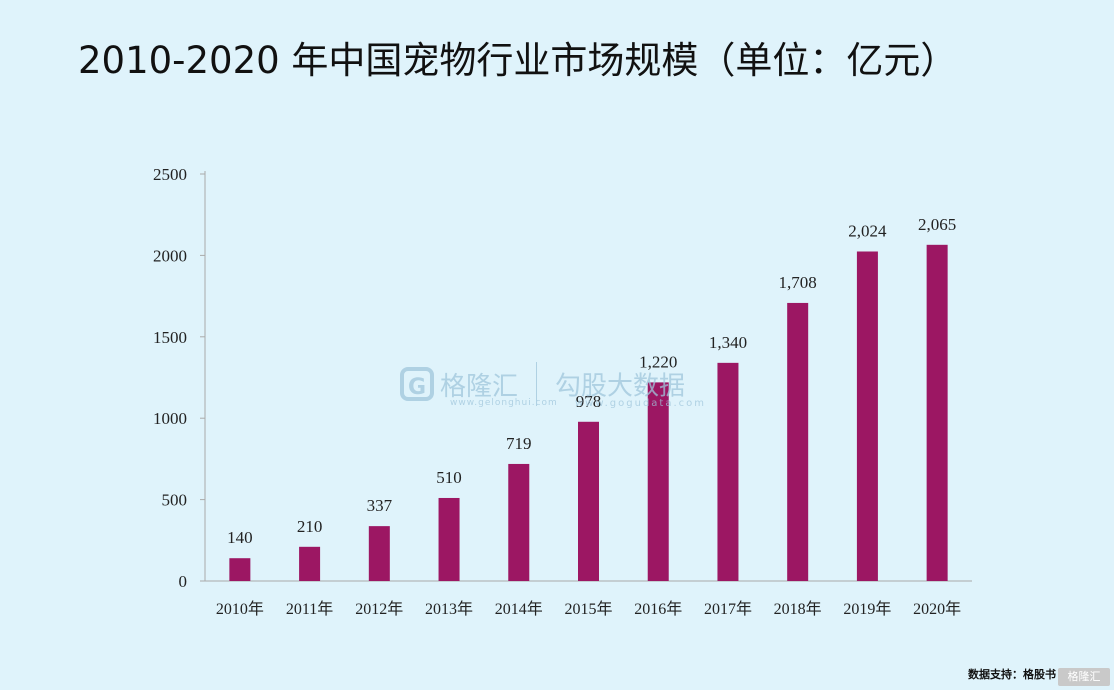 The image size is (1114, 690). Describe the element at coordinates (504, 403) in the screenshot. I see `watermark-url: www.gelonghui.com` at that location.